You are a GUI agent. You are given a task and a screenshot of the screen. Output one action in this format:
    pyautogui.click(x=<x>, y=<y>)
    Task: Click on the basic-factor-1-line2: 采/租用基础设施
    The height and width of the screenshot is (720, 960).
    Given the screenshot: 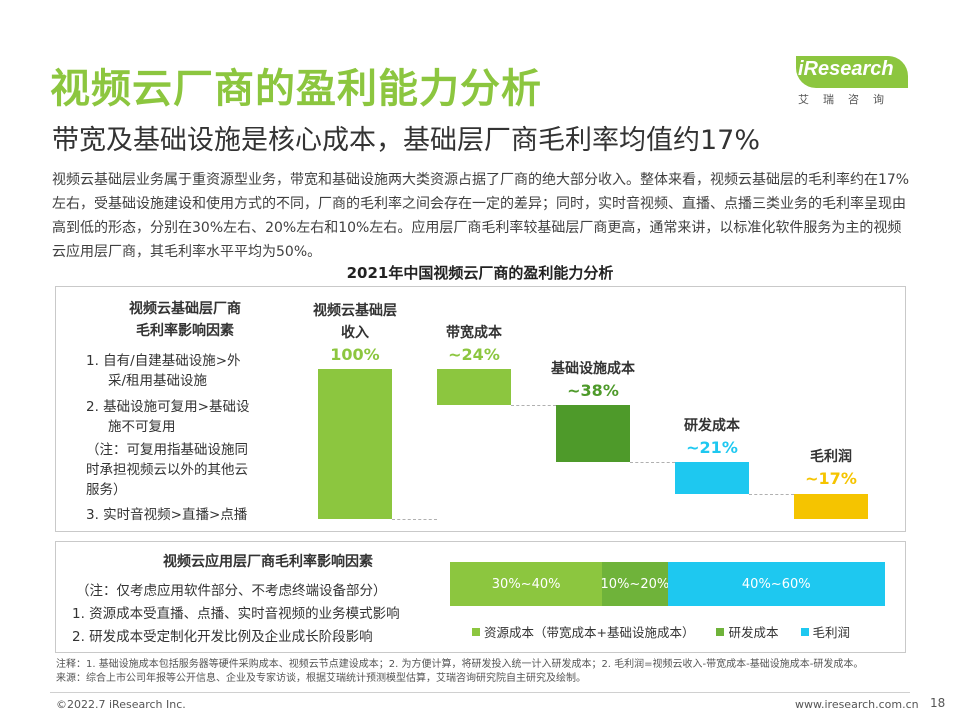 What is the action you would take?
    pyautogui.click(x=158, y=381)
    